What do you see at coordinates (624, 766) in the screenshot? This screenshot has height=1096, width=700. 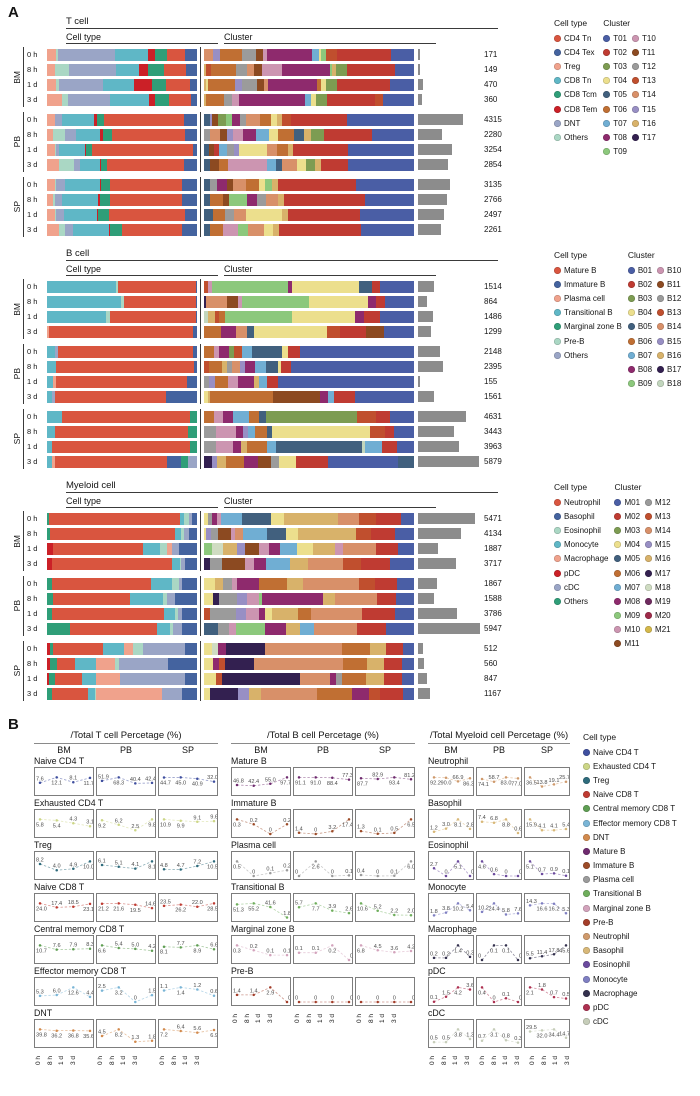 I see `legend-item-label: Exhausted CD4 T` at bounding box center [624, 766].